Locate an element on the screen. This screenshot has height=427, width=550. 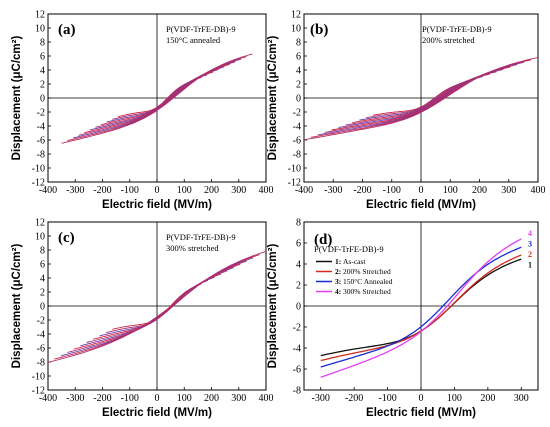
panel-label: (d) is located at coordinates (323, 240).